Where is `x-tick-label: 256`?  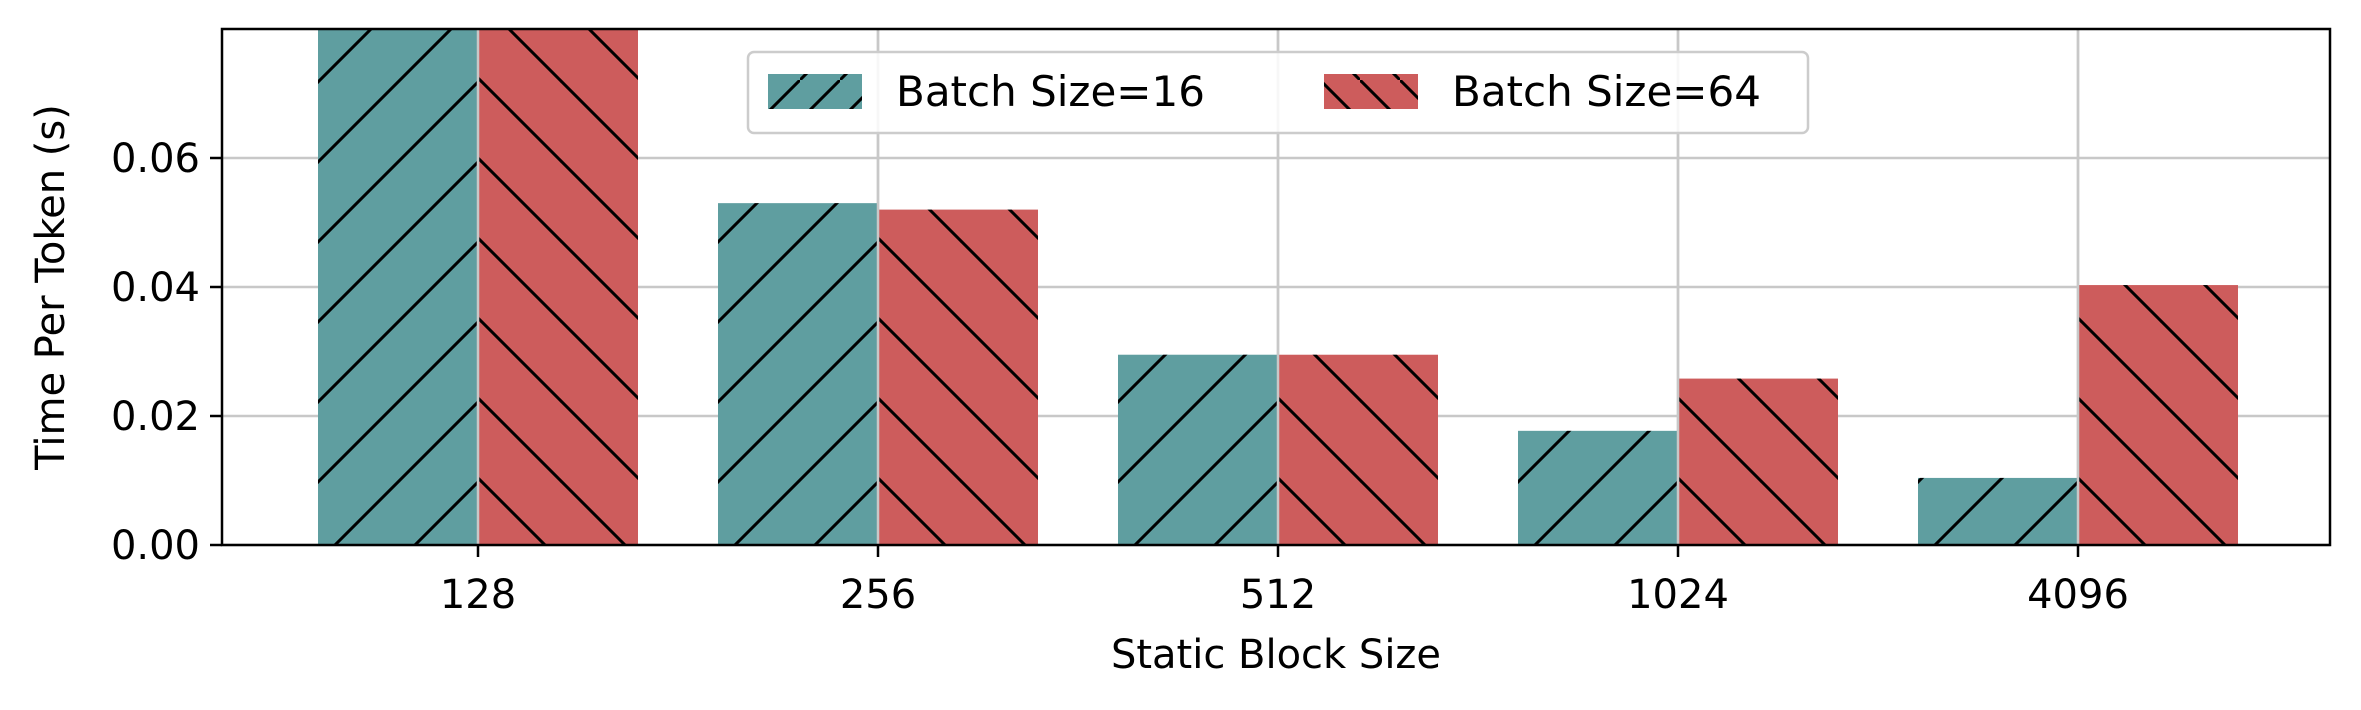 x-tick-label: 256 is located at coordinates (878, 595).